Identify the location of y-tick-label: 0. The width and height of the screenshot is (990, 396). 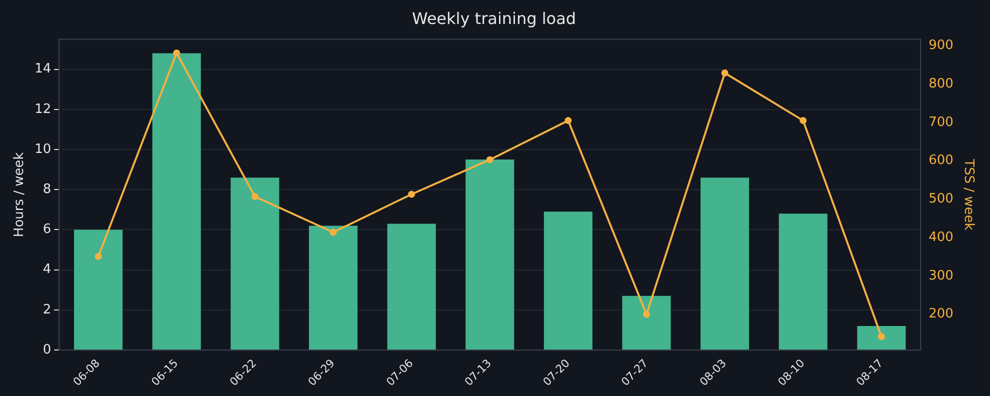
(47, 350).